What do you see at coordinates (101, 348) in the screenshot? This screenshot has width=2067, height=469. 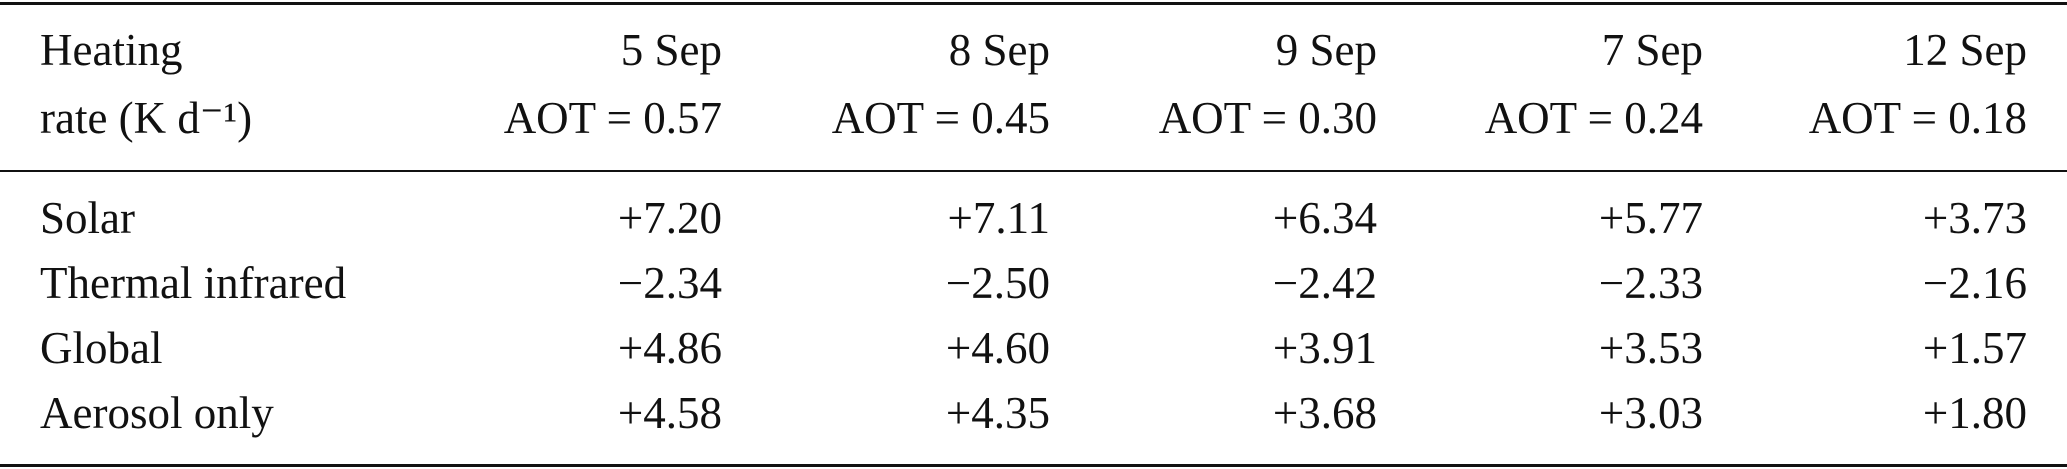 I see `row-label: Global` at bounding box center [101, 348].